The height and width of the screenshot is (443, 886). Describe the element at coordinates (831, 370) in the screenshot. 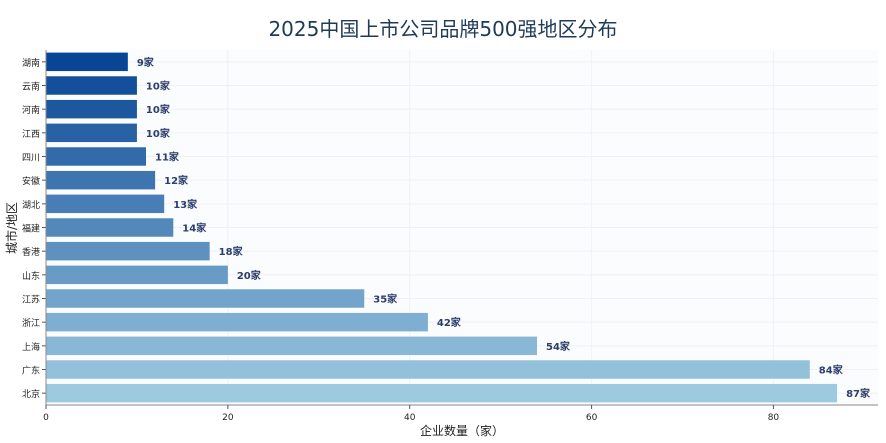

I see `data-label: 84家` at that location.